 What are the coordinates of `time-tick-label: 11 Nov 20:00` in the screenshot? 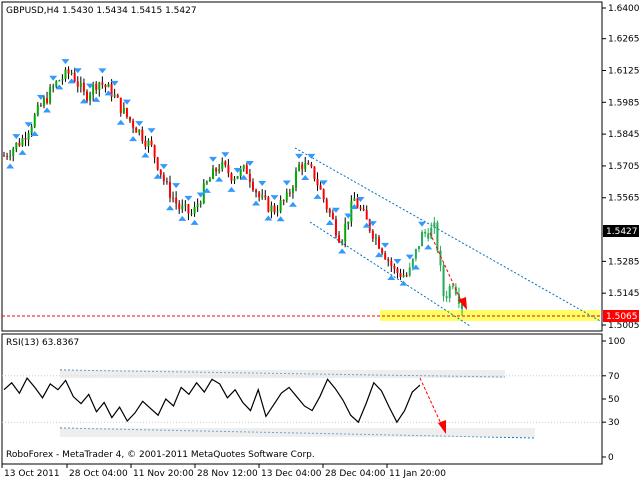 It's located at (163, 474).